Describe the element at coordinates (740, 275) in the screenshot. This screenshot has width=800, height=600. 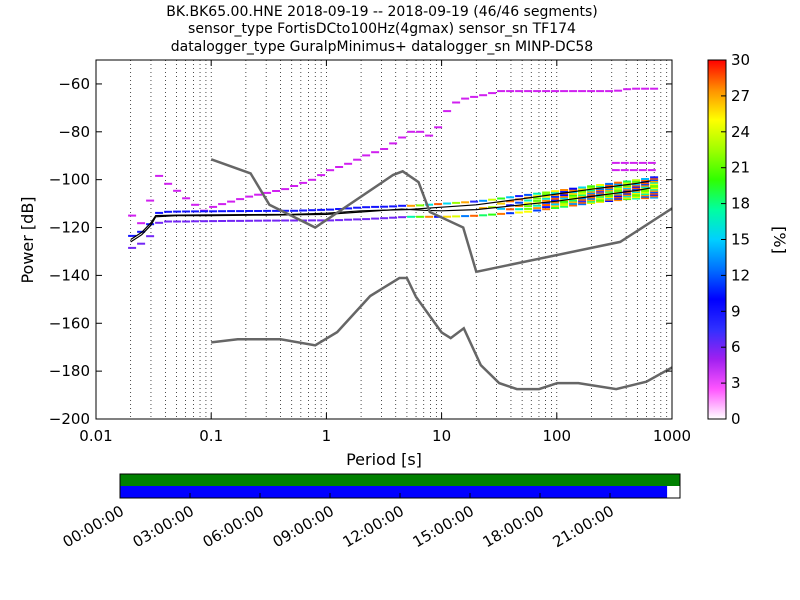
I see `colorbar-tick-label: 12` at that location.